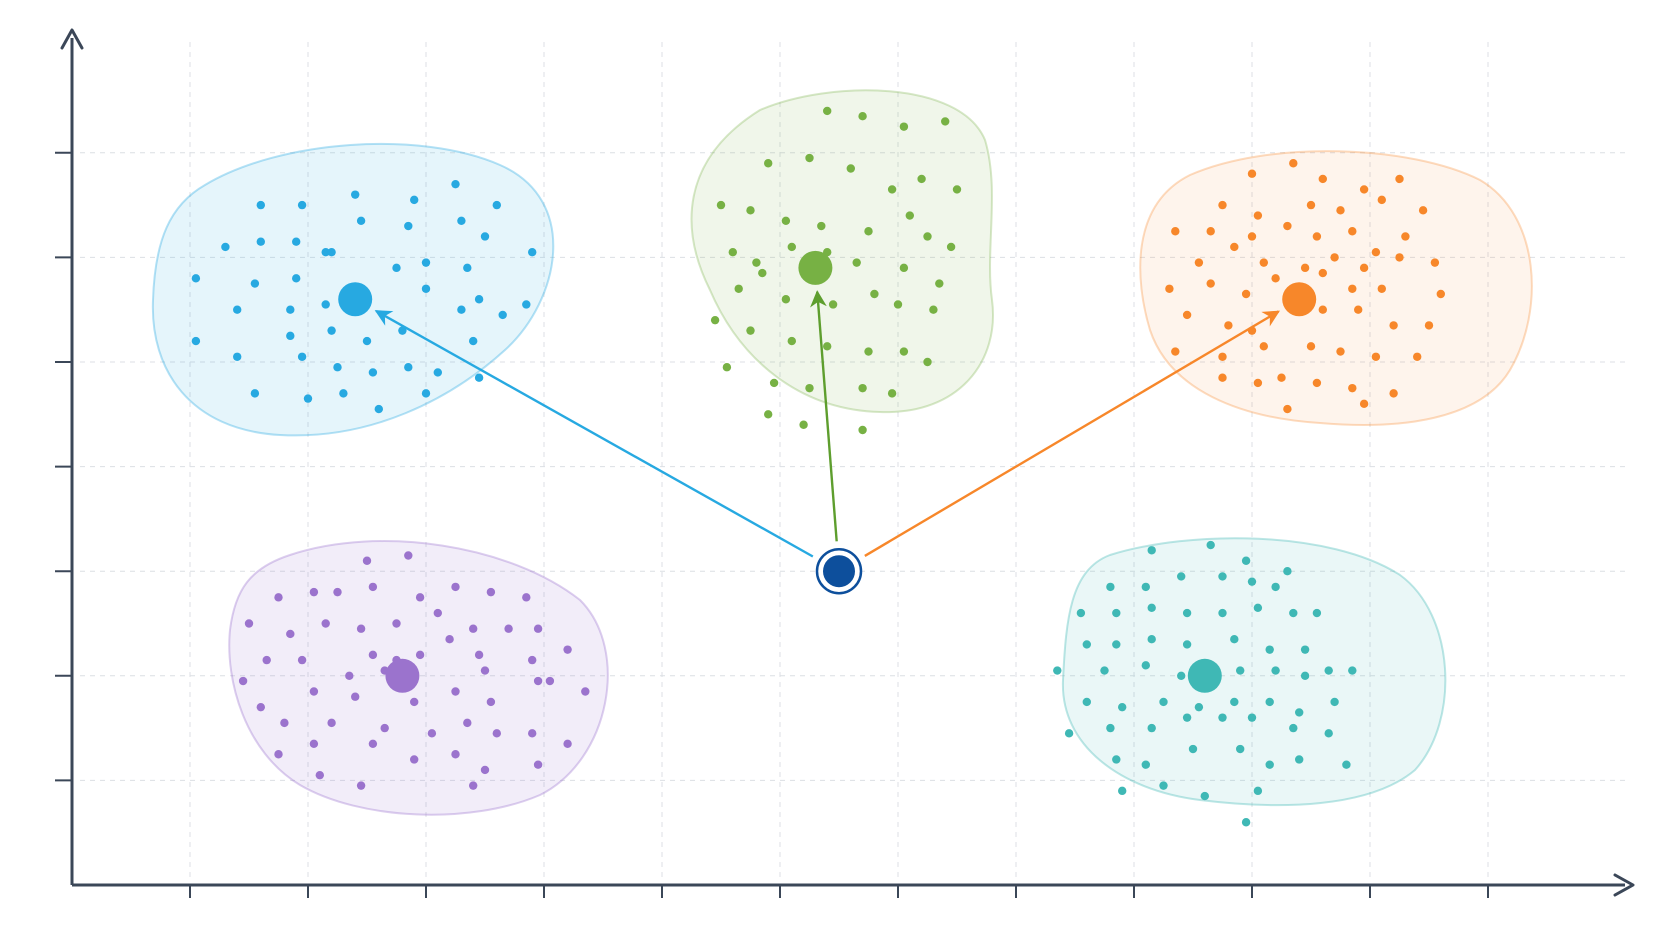 The height and width of the screenshot is (941, 1672). What do you see at coordinates (63, 466) in the screenshot?
I see `y-axis-ticks` at bounding box center [63, 466].